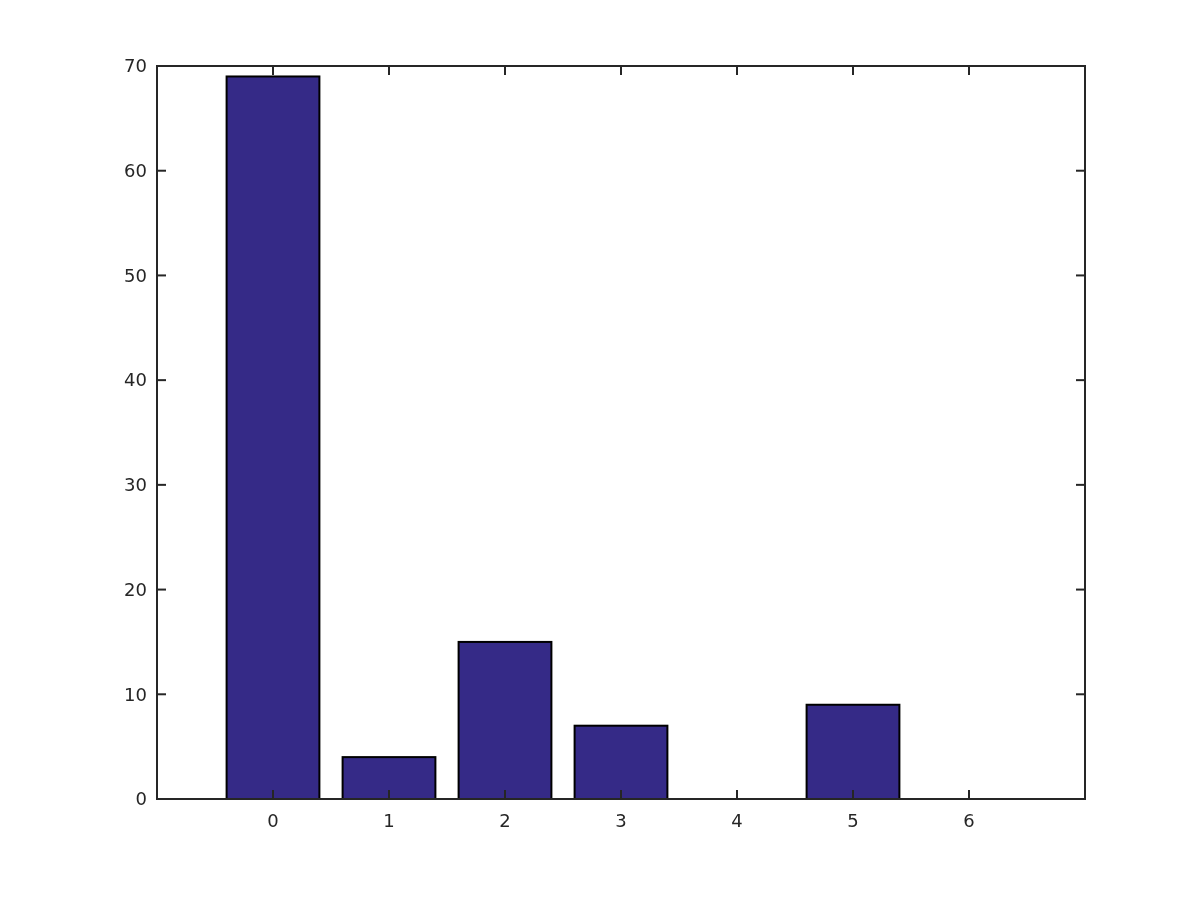  I want to click on x-tick-label: 5, so click(853, 820).